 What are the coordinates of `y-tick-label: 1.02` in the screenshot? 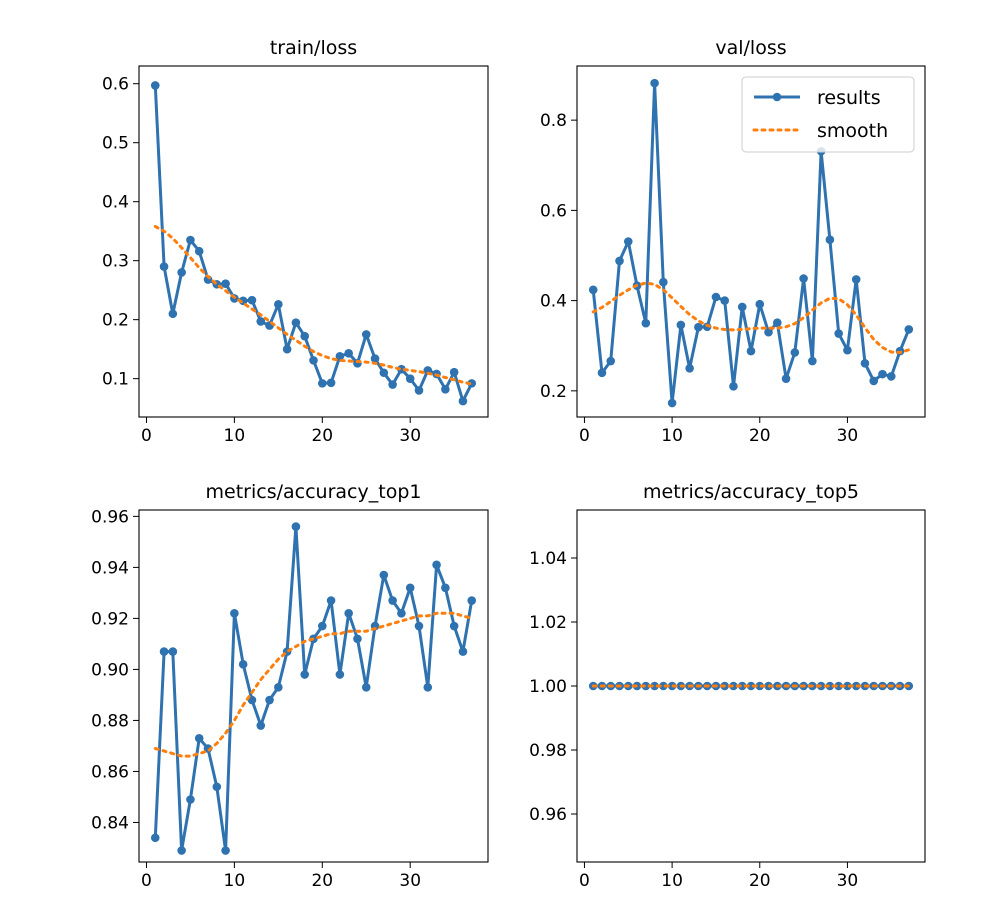 It's located at (548, 623).